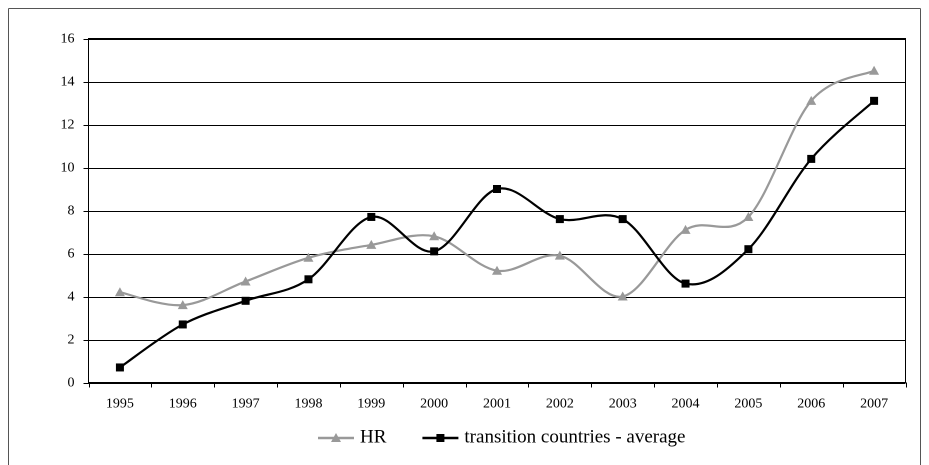  I want to click on x-tick-label: 2007, so click(874, 404).